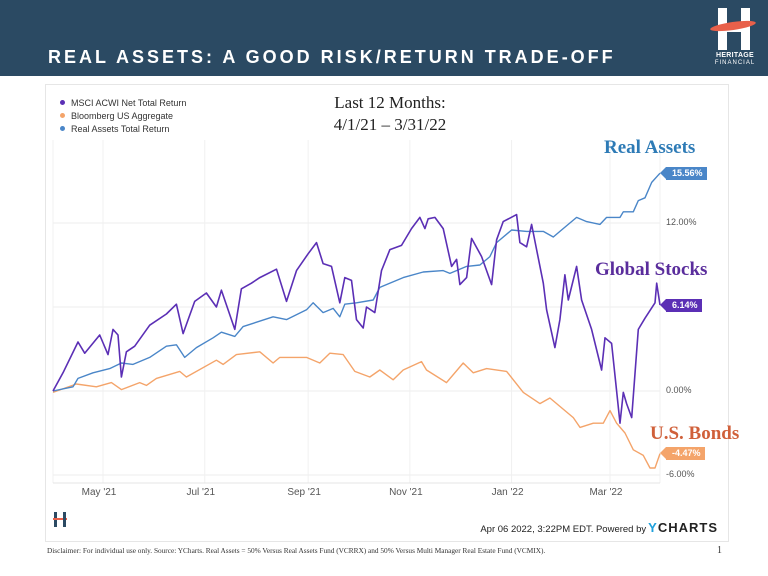 The width and height of the screenshot is (768, 576). Describe the element at coordinates (680, 474) in the screenshot. I see `y-tick-label: -6.00%` at that location.